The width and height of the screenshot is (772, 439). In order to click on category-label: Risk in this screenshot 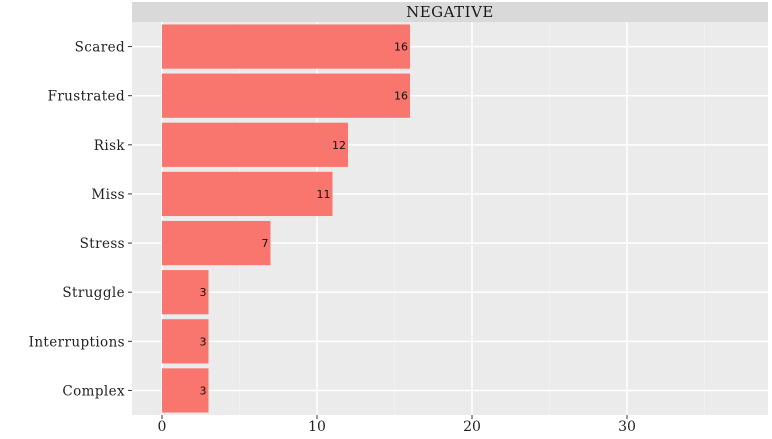, I will do `click(110, 146)`.